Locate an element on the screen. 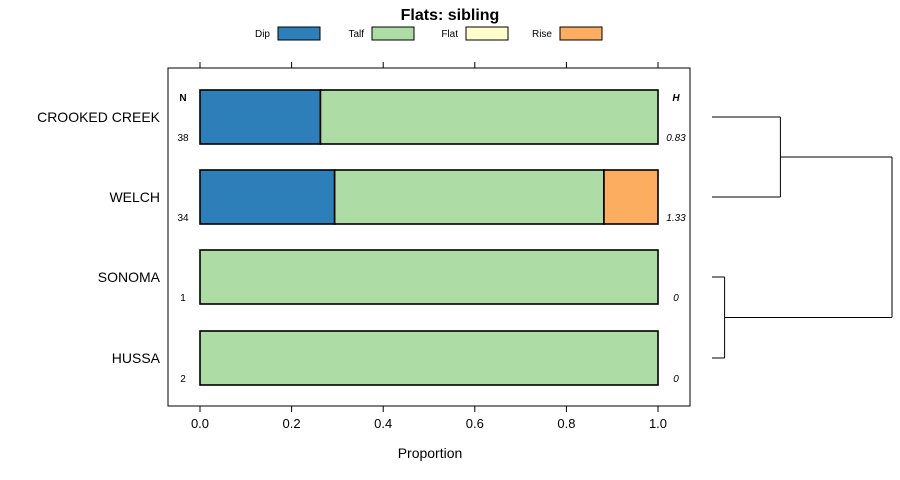 The height and width of the screenshot is (480, 900). x-axis-label: Proportion is located at coordinates (430, 453).